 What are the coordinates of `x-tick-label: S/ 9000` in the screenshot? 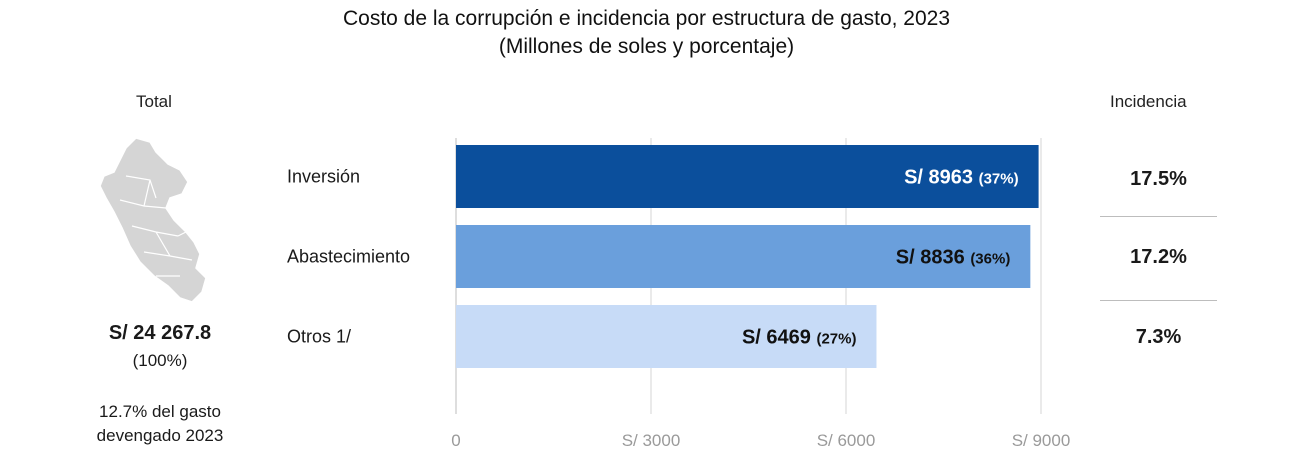 It's located at (1041, 440).